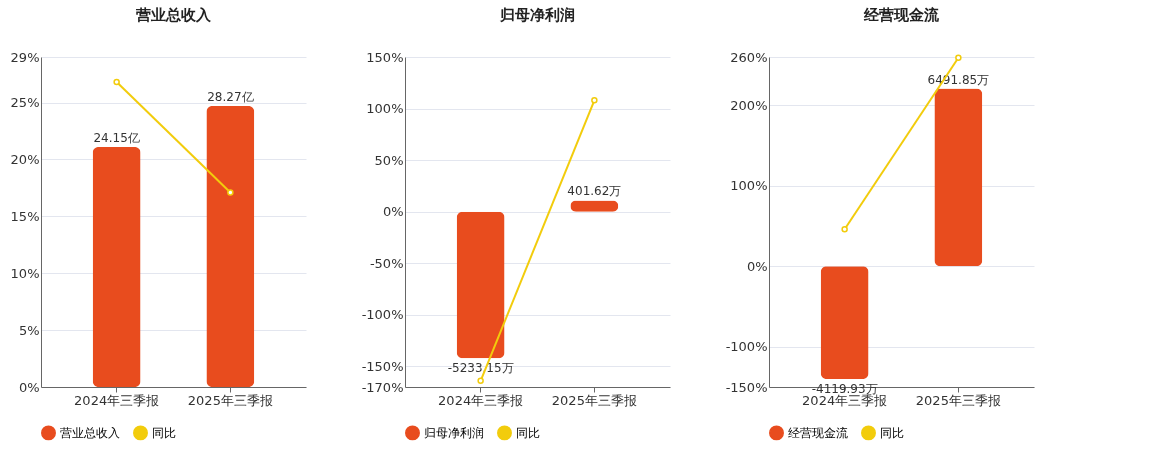 This screenshot has width=1160, height=450. What do you see at coordinates (594, 191) in the screenshot?
I see `data-label: 401.62万` at bounding box center [594, 191].